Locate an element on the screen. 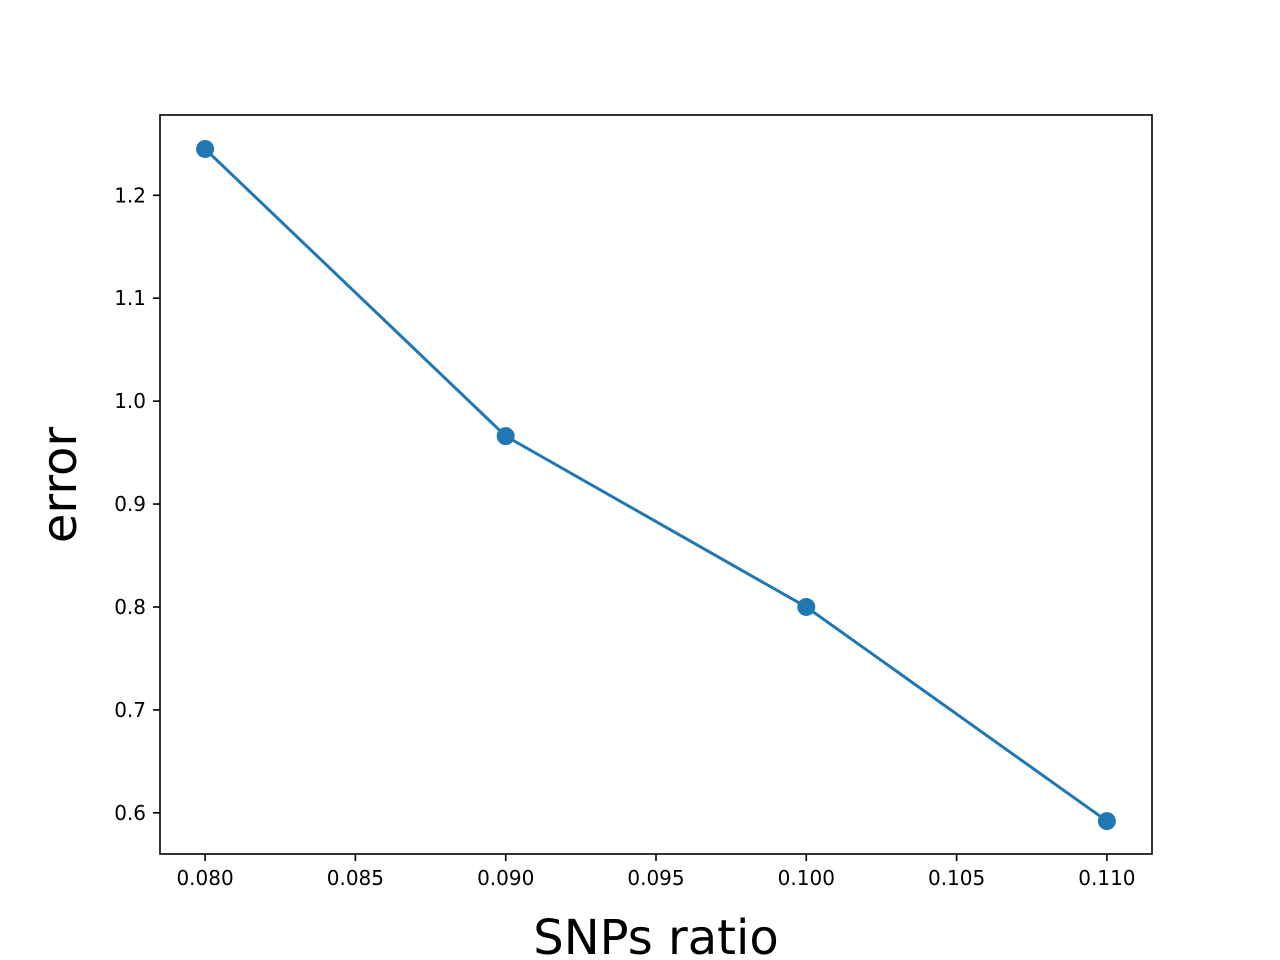  x-tick-label: 0.085 is located at coordinates (355, 878).